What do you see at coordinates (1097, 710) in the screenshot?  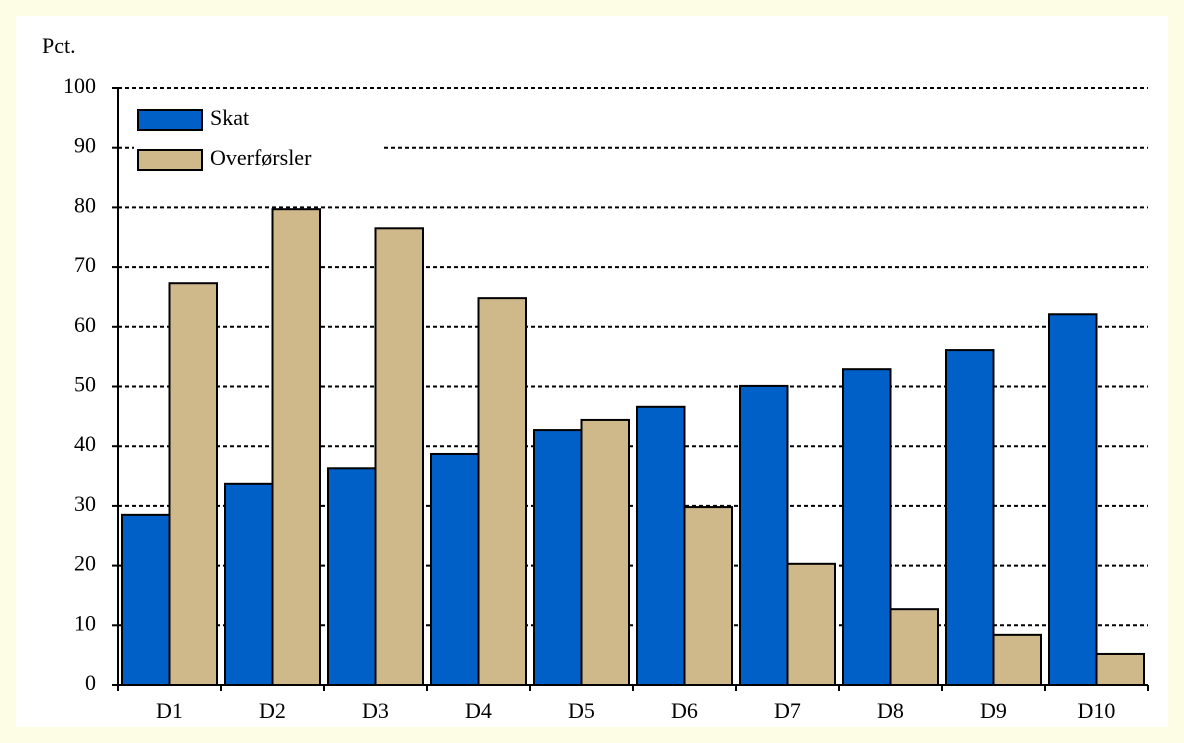 I see `x-tick-label: D10` at bounding box center [1097, 710].